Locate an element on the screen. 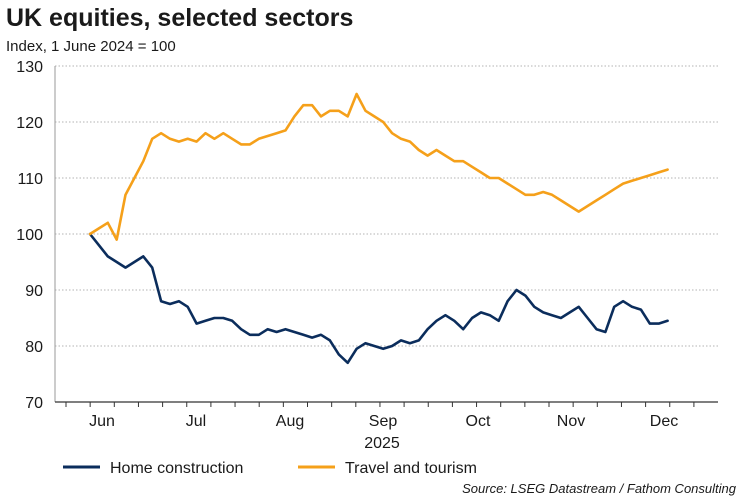 This screenshot has width=750, height=500. x-tick-label: Jul is located at coordinates (196, 421).